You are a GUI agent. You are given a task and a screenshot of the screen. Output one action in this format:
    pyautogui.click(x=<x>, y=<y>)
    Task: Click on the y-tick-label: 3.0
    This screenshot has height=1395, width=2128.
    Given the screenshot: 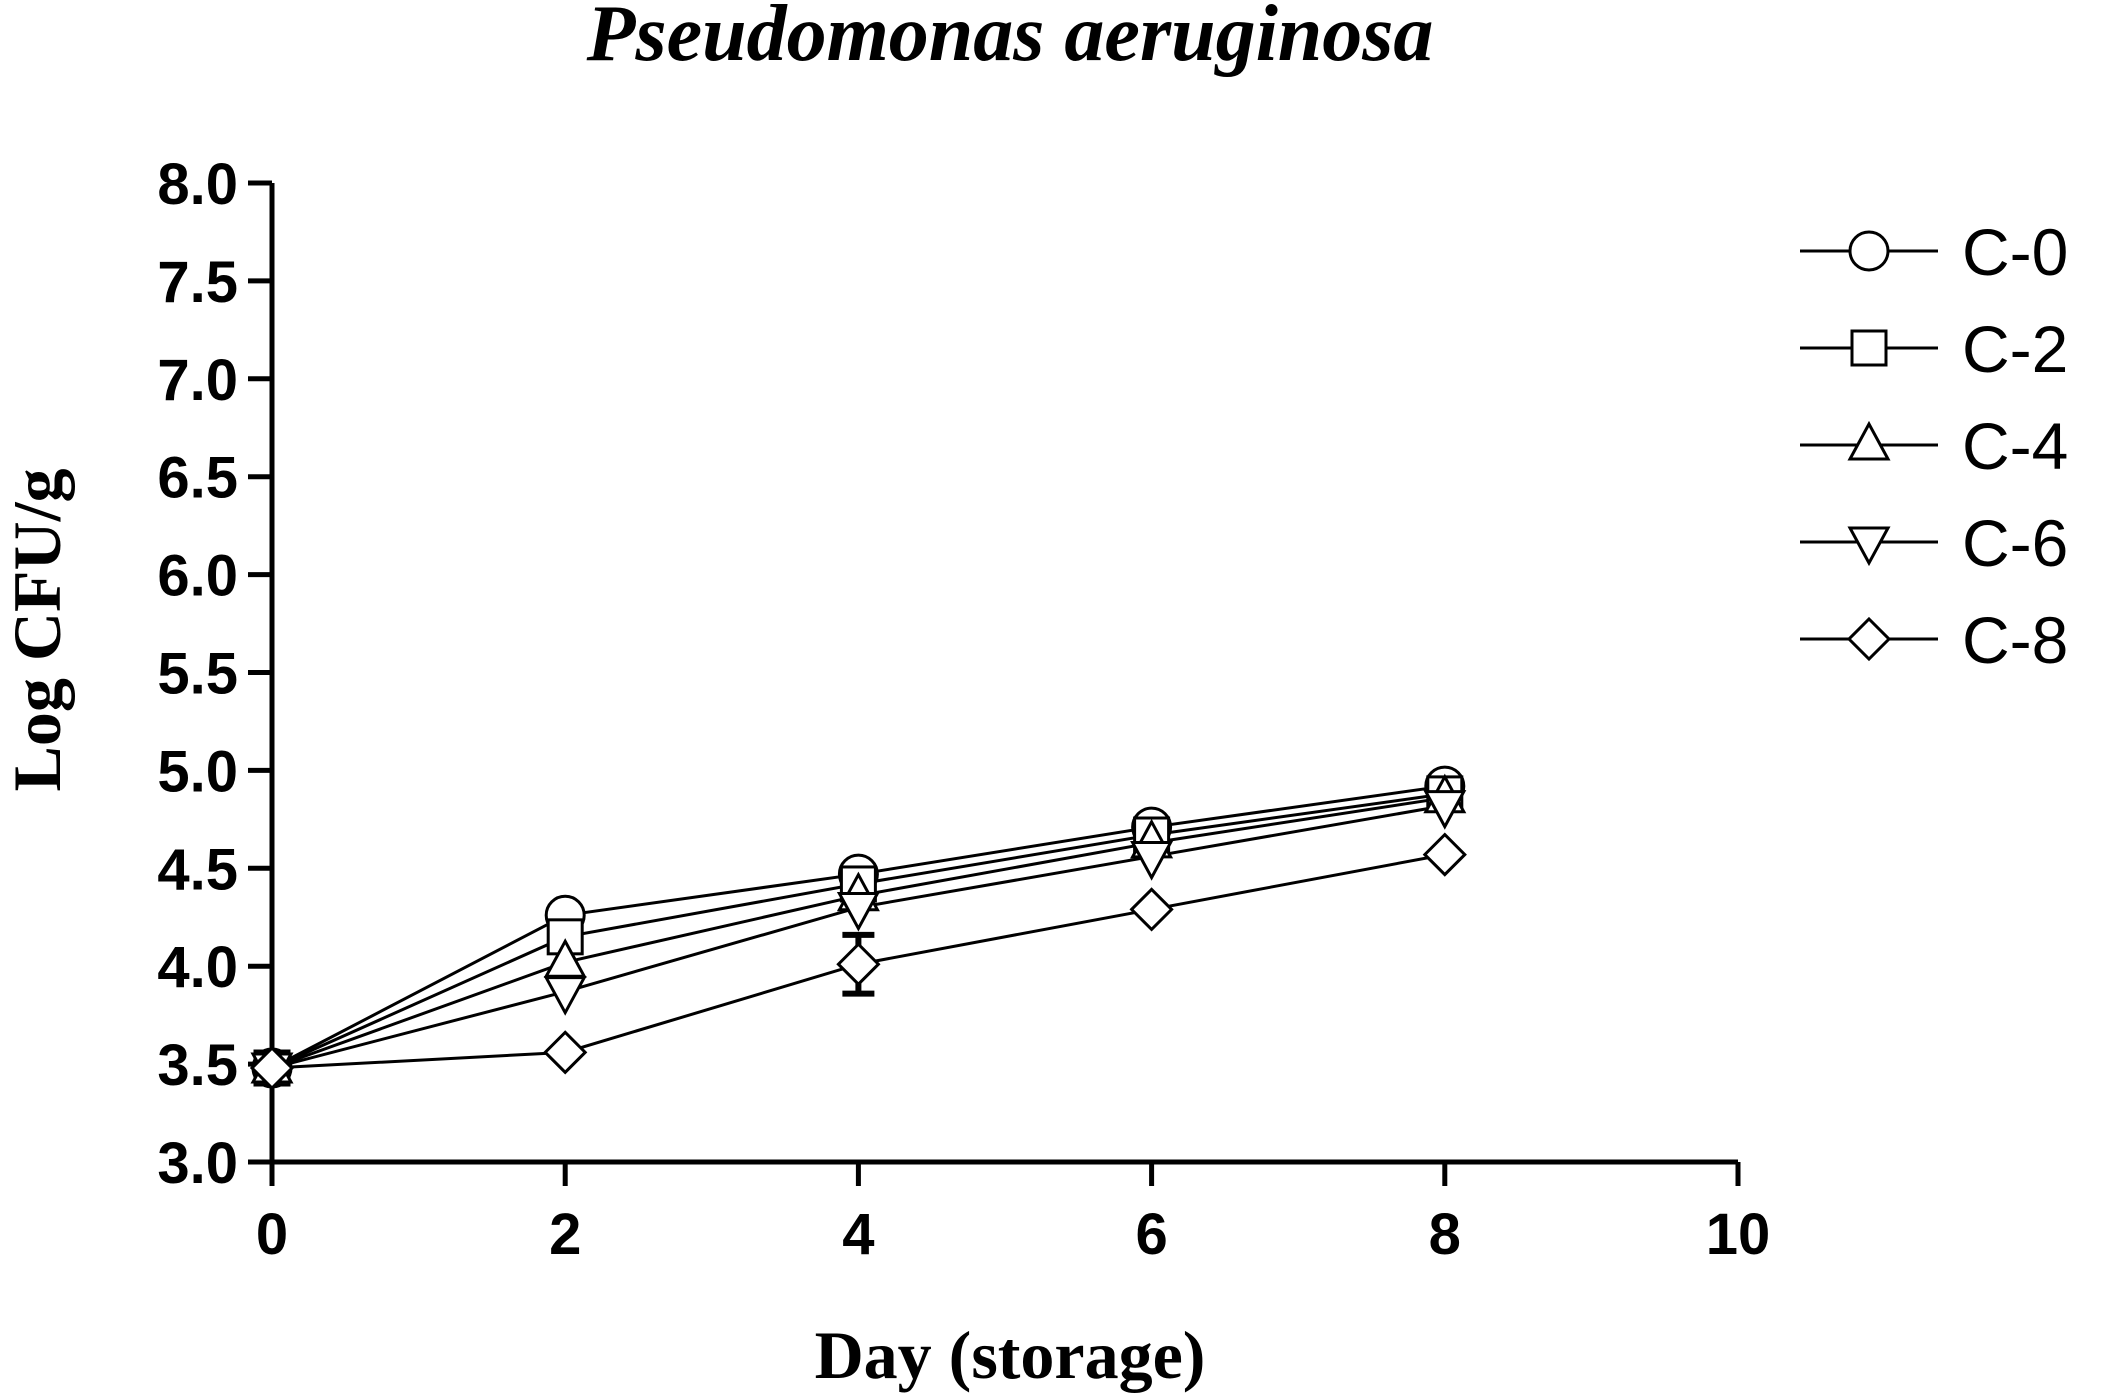 What is the action you would take?
    pyautogui.click(x=197, y=1163)
    